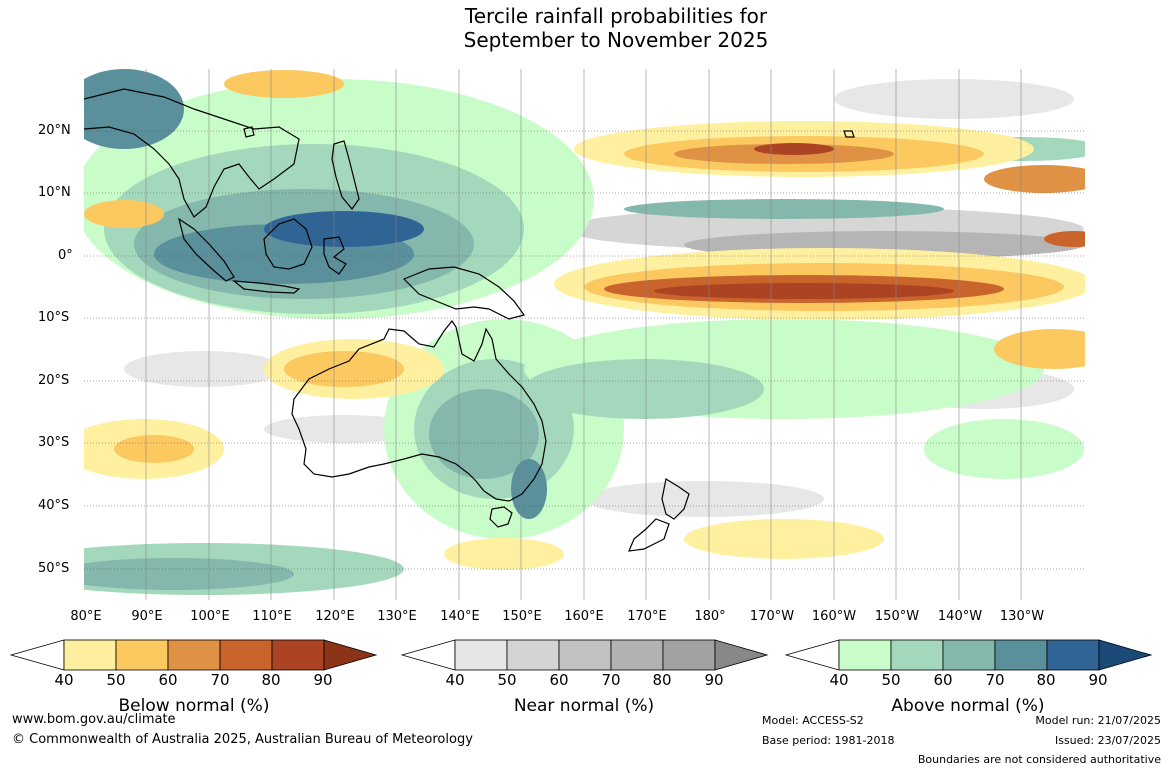  I want to click on above-tick-90: 90, so click(1098, 680).